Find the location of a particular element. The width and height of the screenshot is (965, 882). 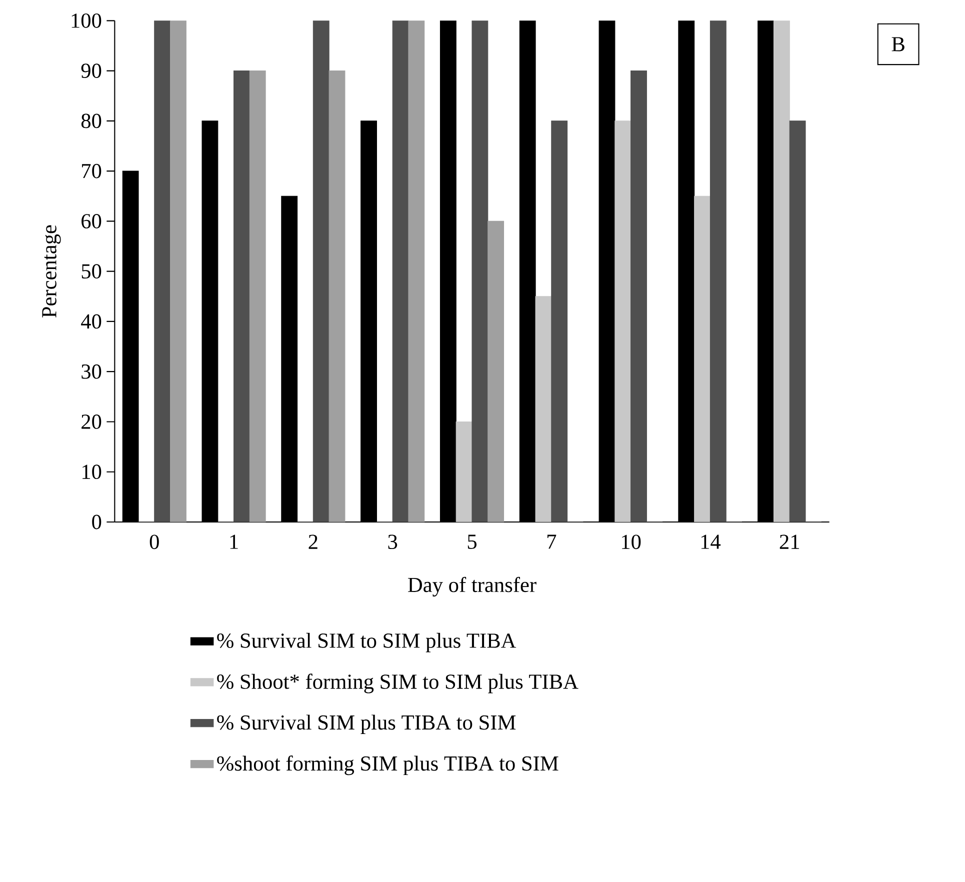

x-tick-label: 7 is located at coordinates (551, 541).